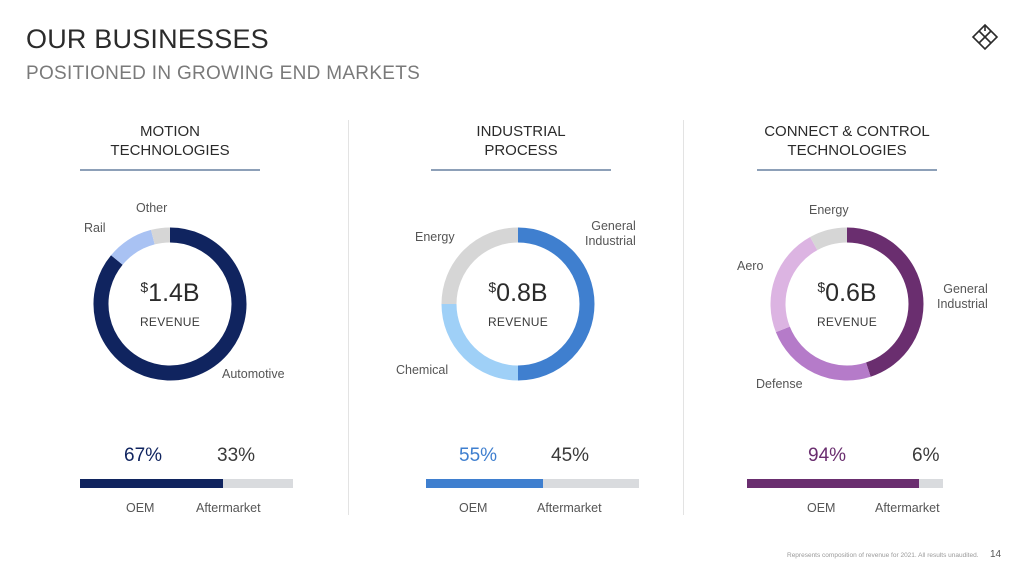 The width and height of the screenshot is (1024, 576). What do you see at coordinates (480, 342) in the screenshot?
I see `donut-segment-chemical` at bounding box center [480, 342].